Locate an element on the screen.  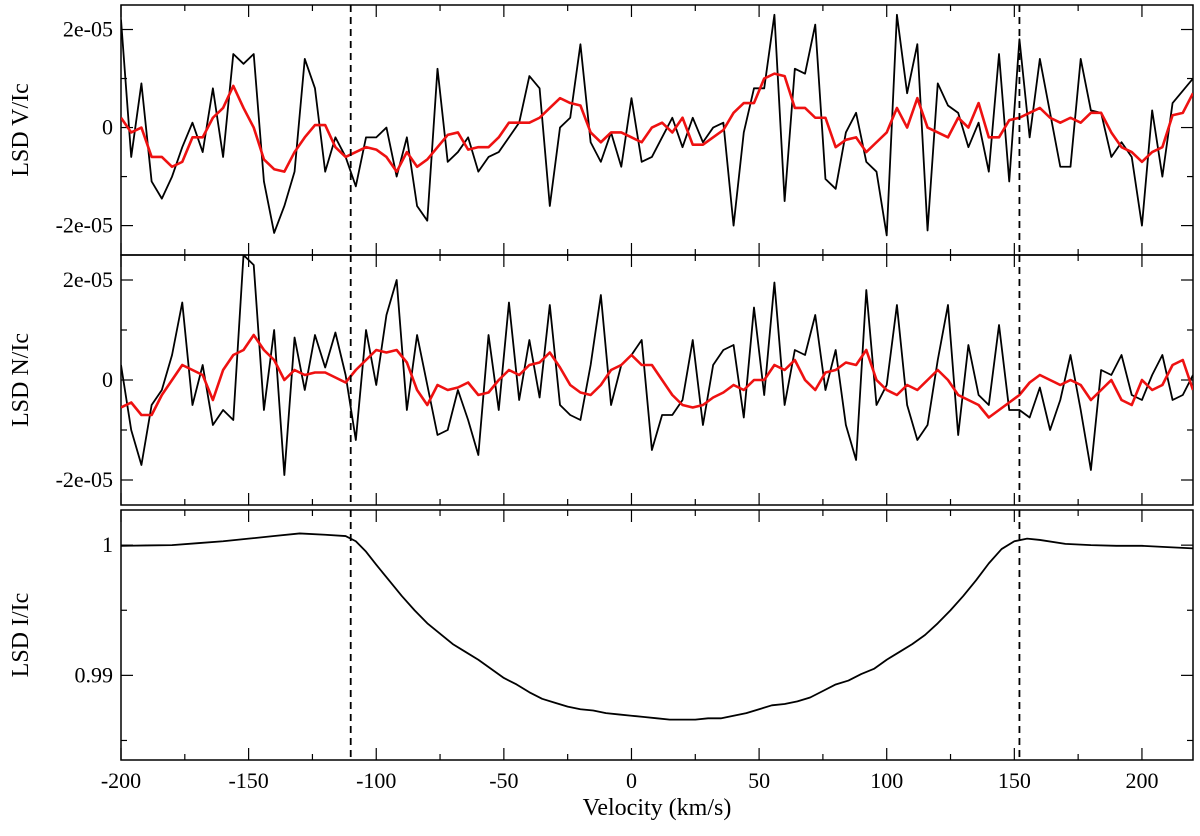
panel-v-ylabel: LSD V/Ic is located at coordinates (21, 130).